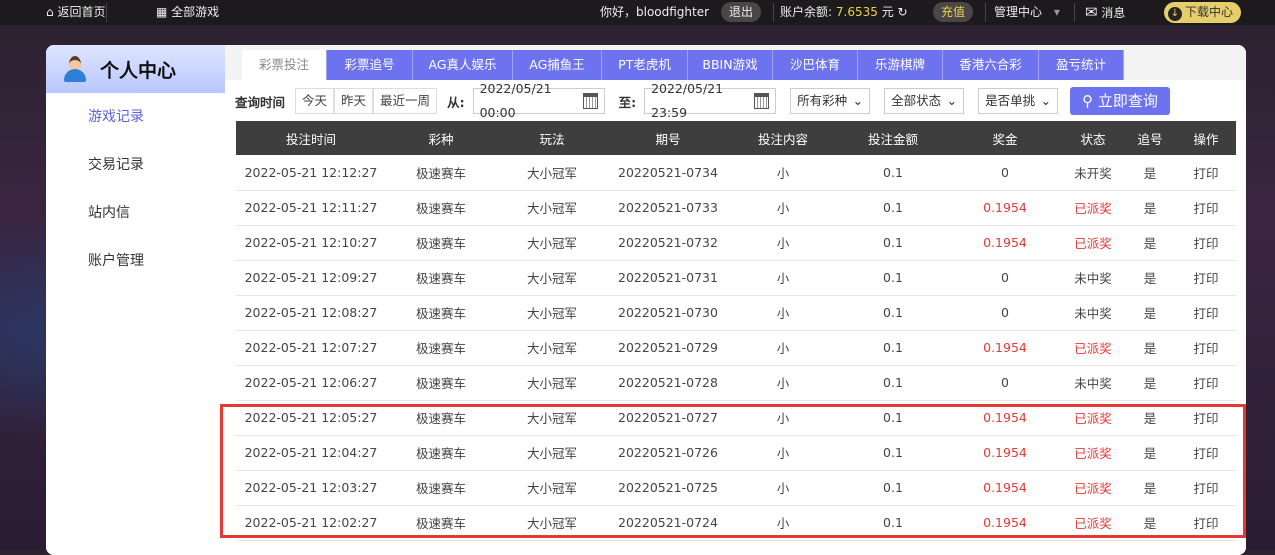 The image size is (1275, 555). Describe the element at coordinates (311, 278) in the screenshot. I see `bet-time: 2022-05-21 12:09:27` at that location.